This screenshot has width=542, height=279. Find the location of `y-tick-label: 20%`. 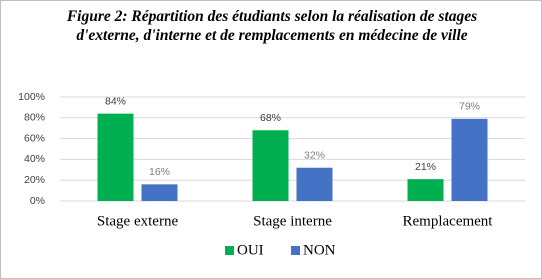

y-tick-label: 20% is located at coordinates (34, 180).